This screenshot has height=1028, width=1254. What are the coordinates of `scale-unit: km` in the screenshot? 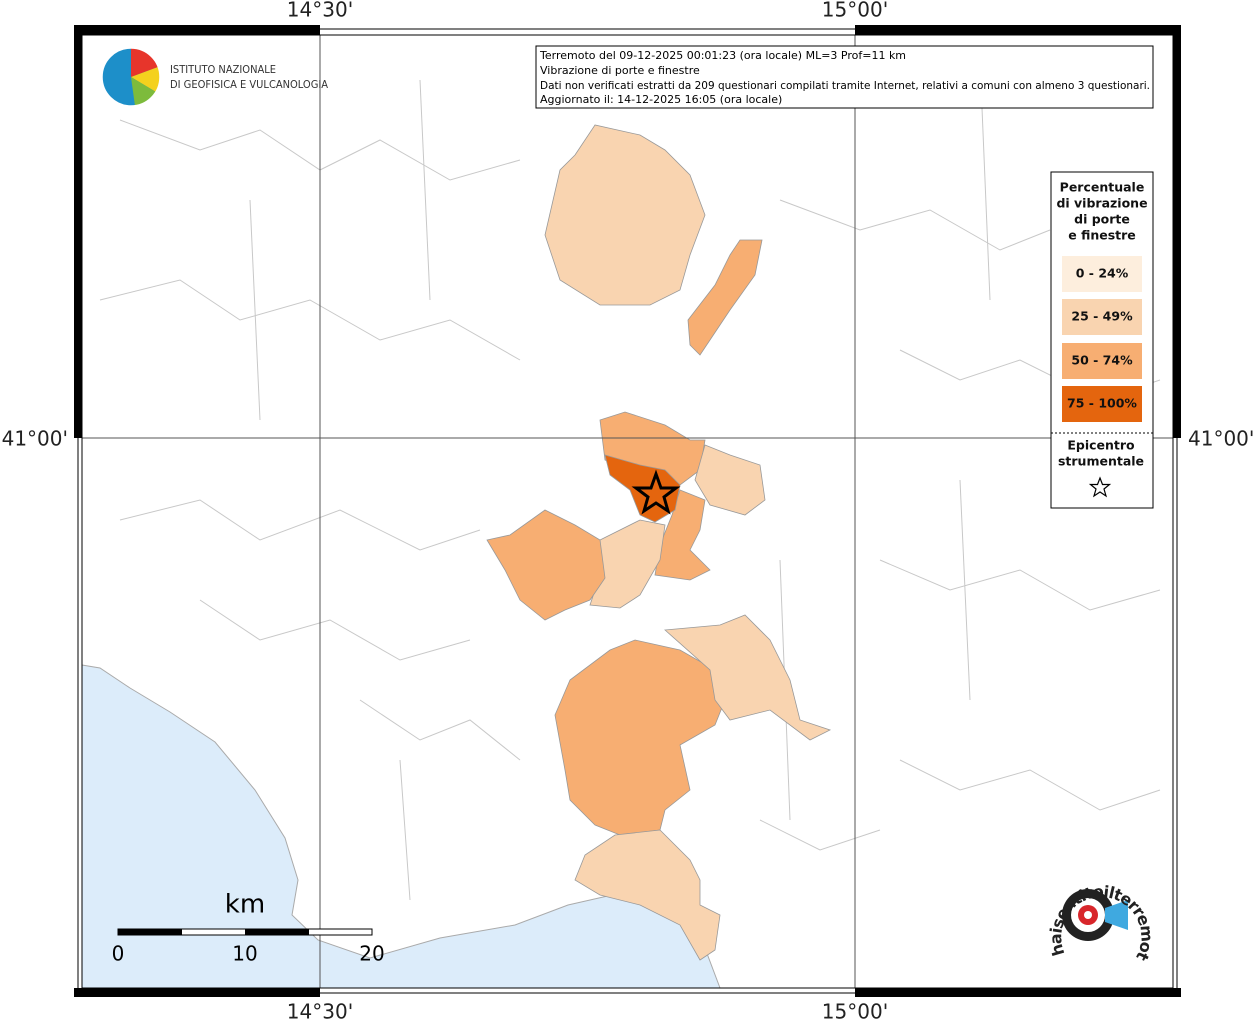 It's located at (245, 905).